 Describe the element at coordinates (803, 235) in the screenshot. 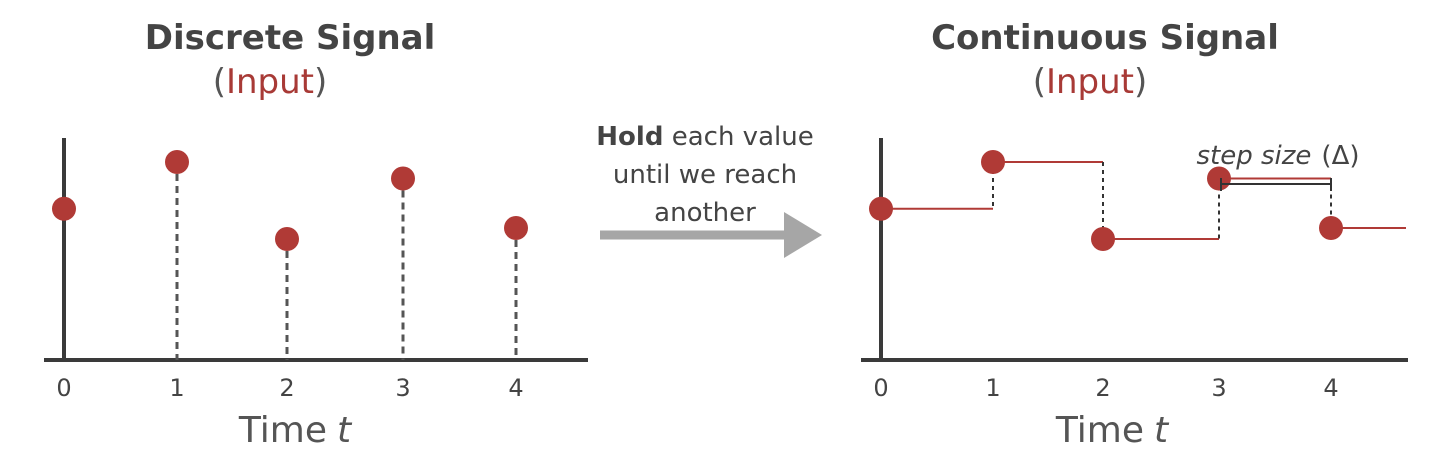

I see `transform-arrow-head` at that location.